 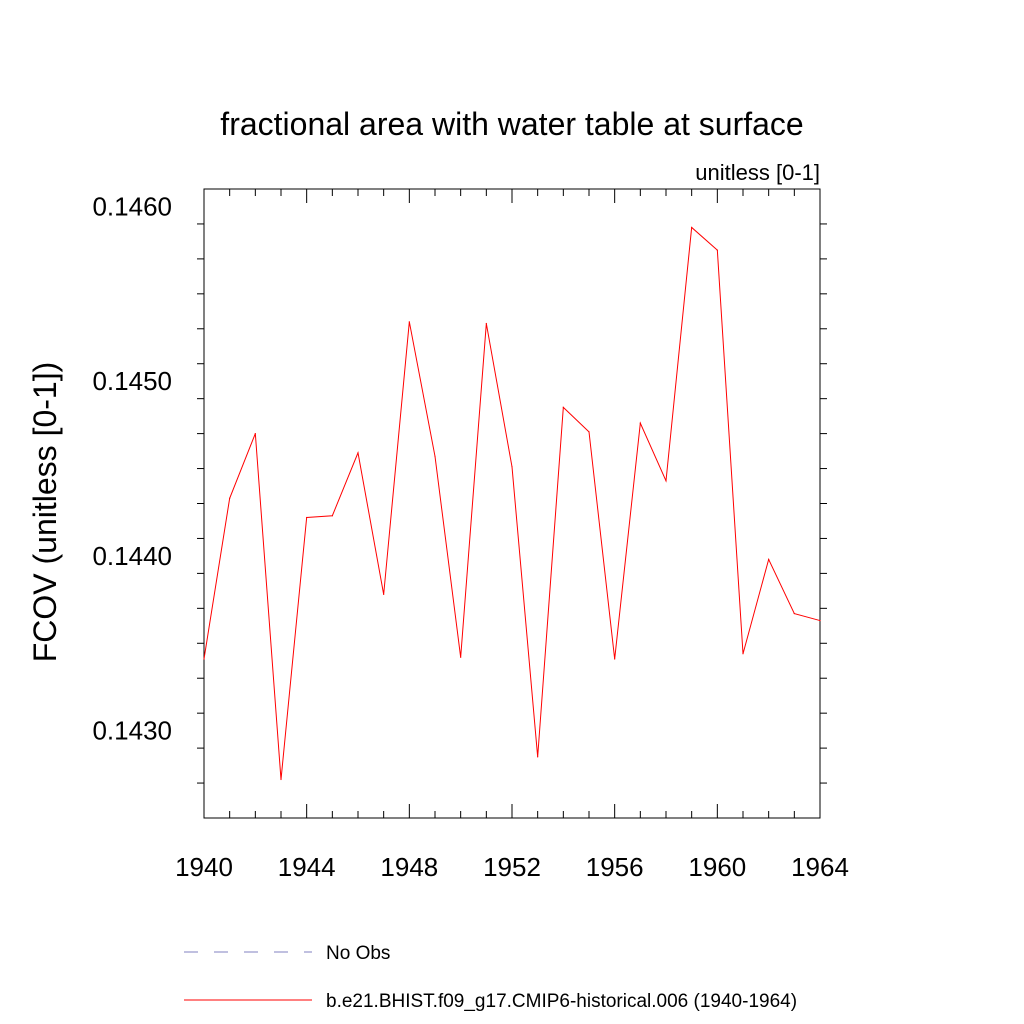 What do you see at coordinates (204, 867) in the screenshot?
I see `x-tick-label: 1940` at bounding box center [204, 867].